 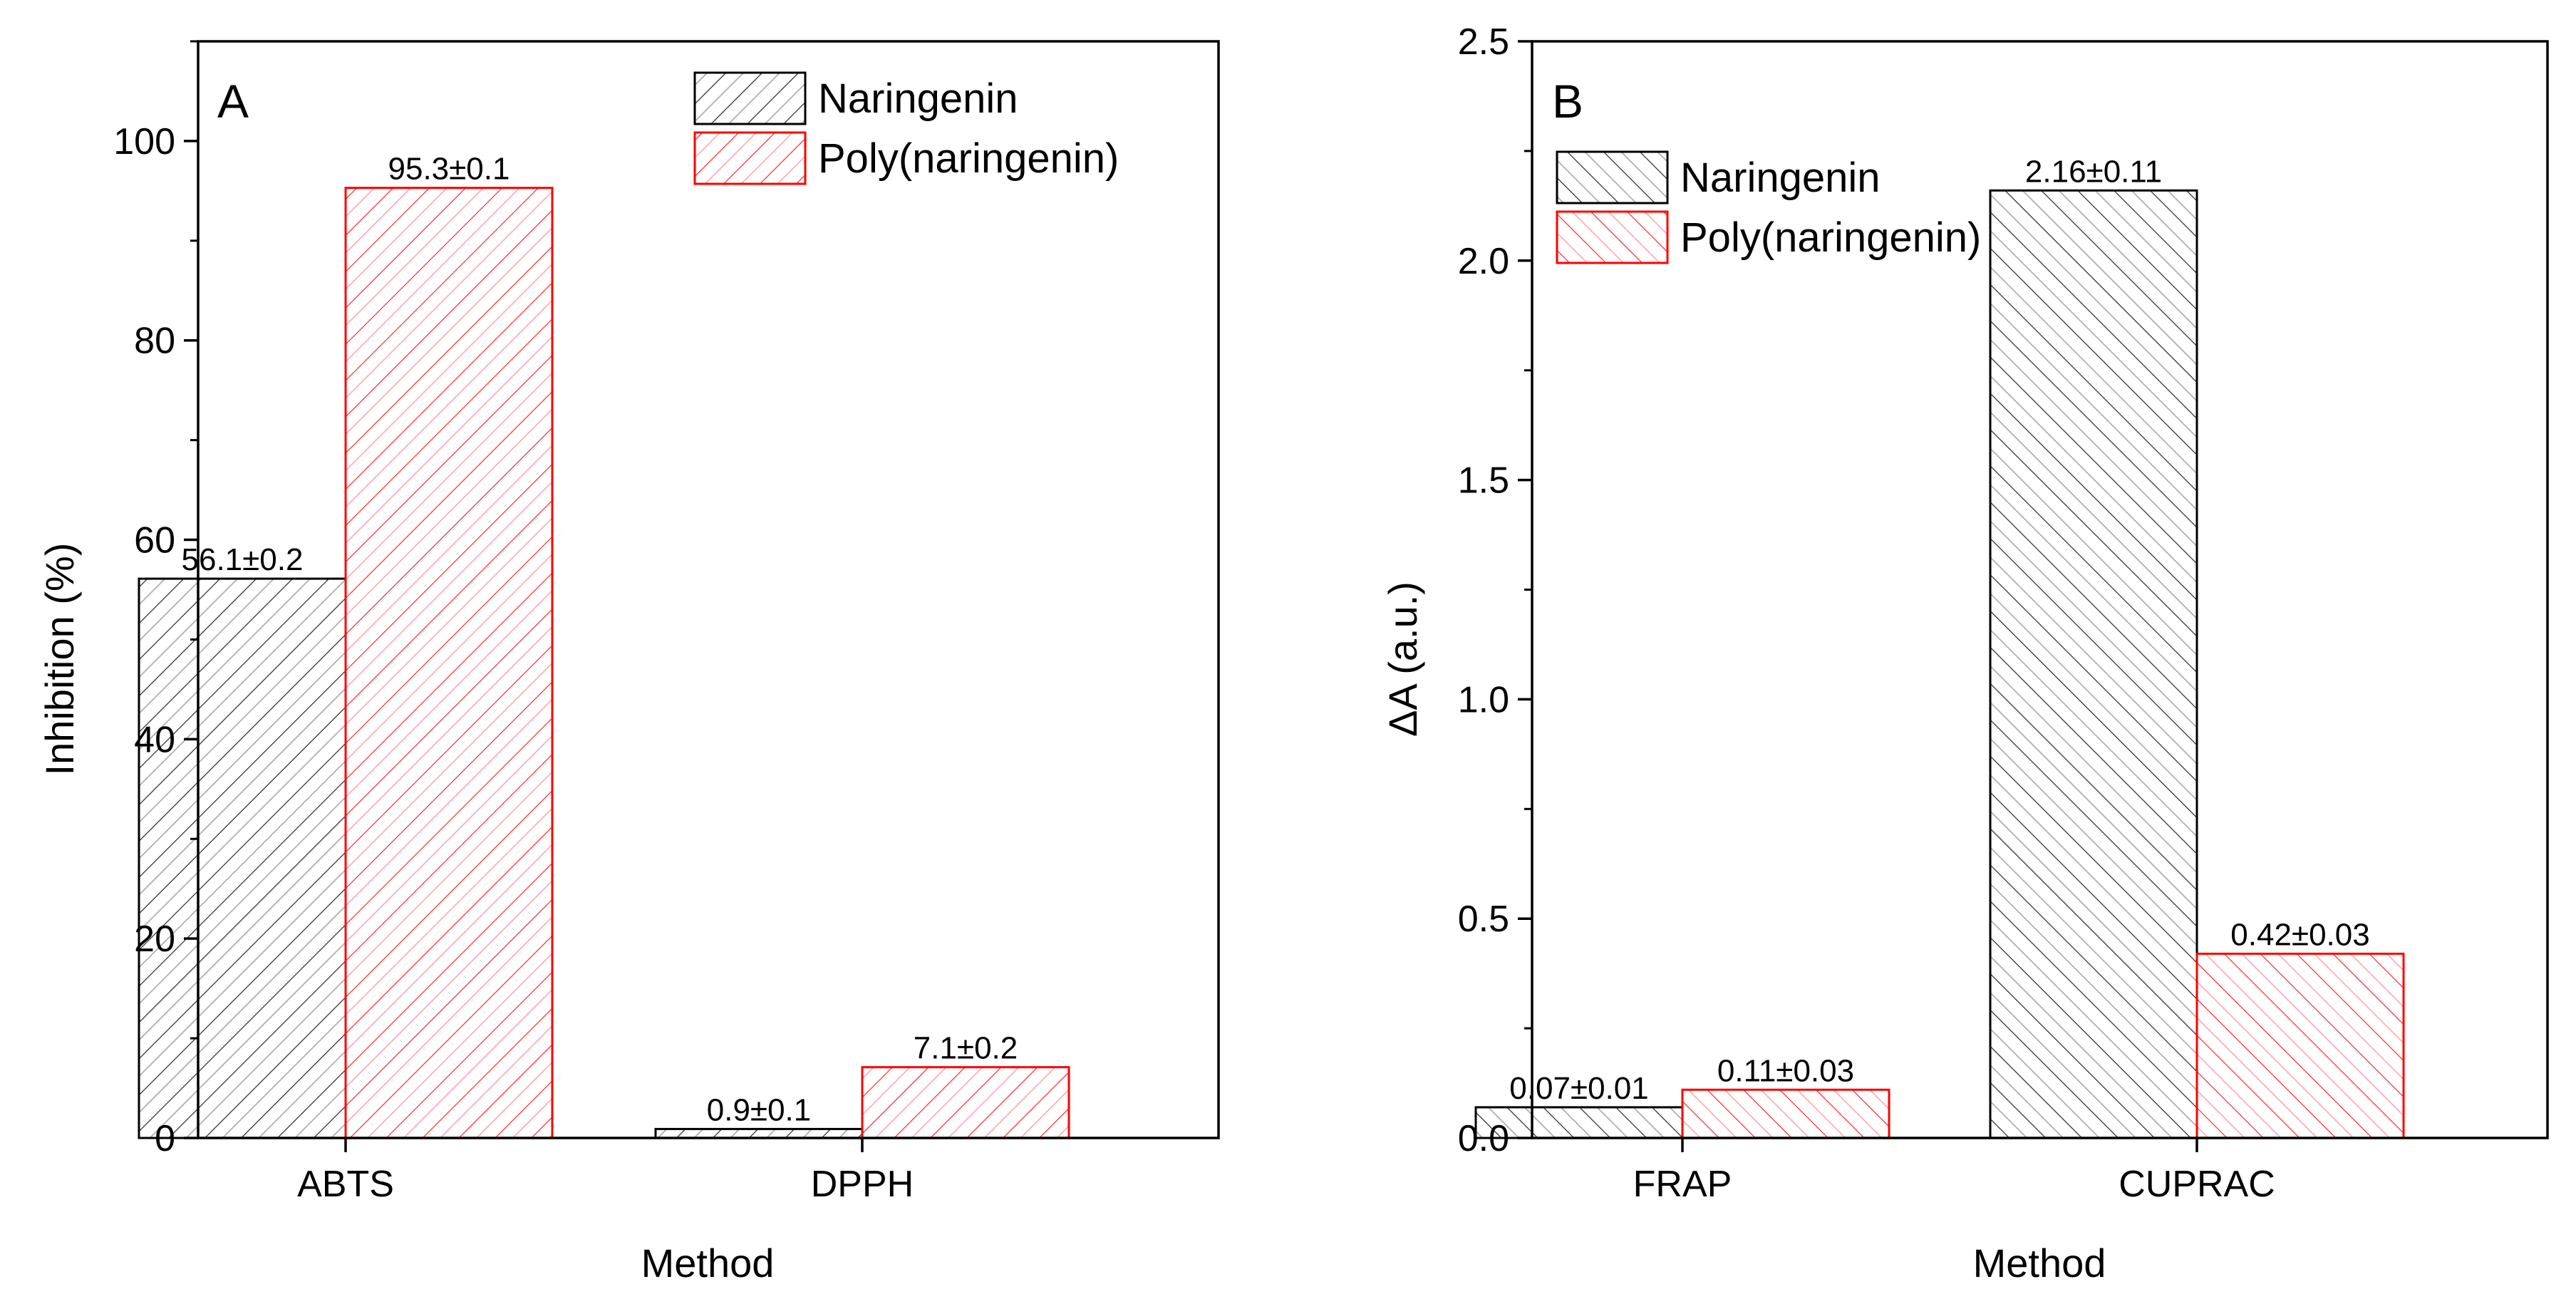 What do you see at coordinates (243, 559) in the screenshot?
I see `panel-a-data-label-abts-naringenin: 56.1±0.2` at bounding box center [243, 559].